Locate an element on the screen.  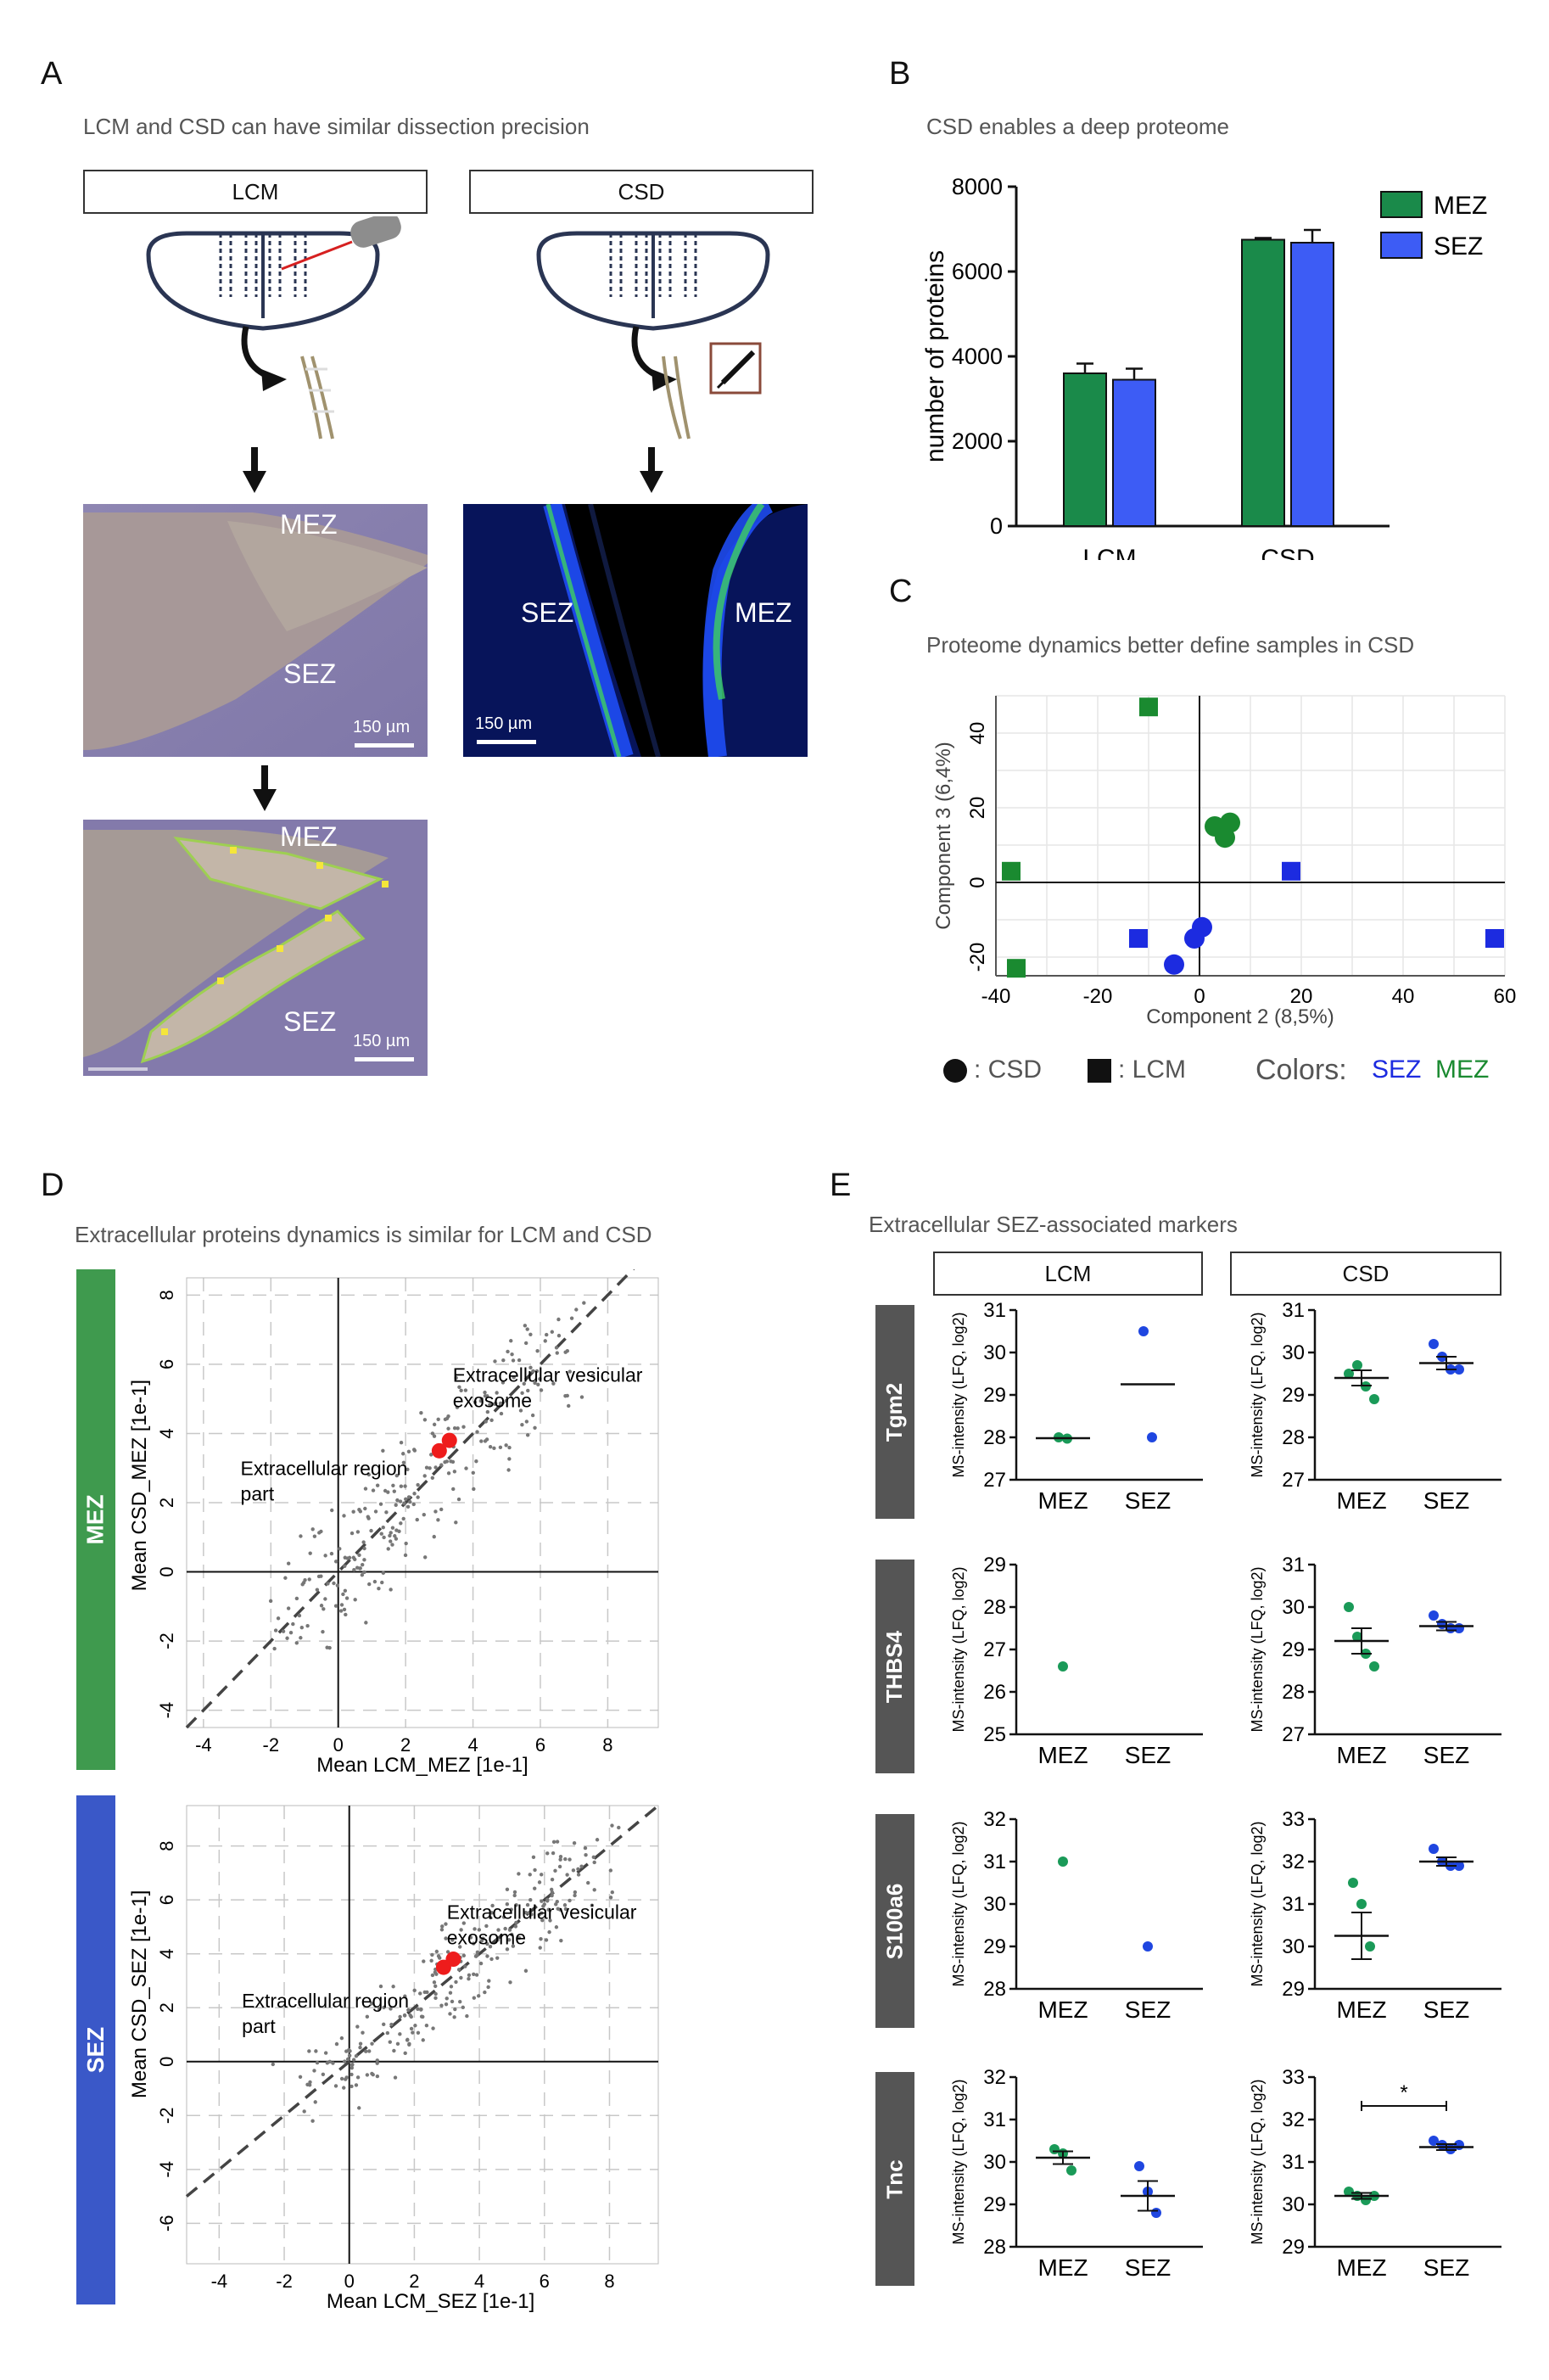
annotation-label: Extracellular vesicular is located at coordinates (548, 1375).